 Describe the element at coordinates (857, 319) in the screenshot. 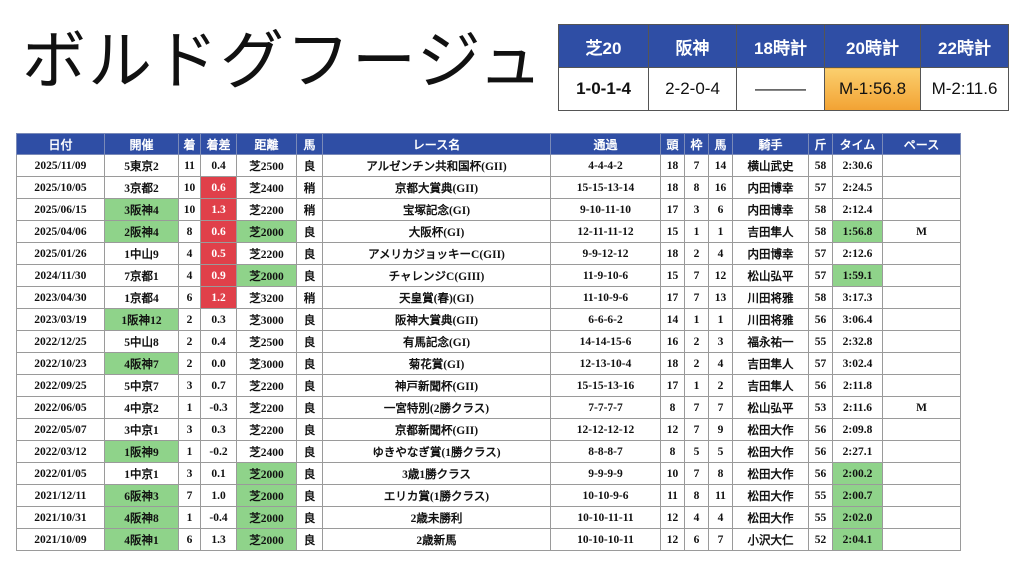

I see `table-cell: 3:06.4` at that location.